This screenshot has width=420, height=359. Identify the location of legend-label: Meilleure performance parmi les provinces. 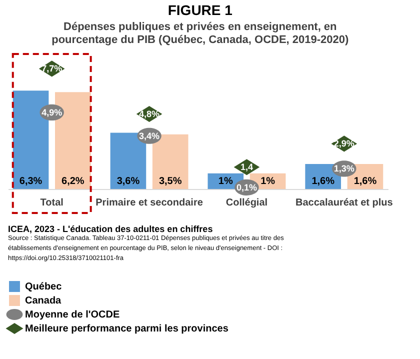
(127, 329).